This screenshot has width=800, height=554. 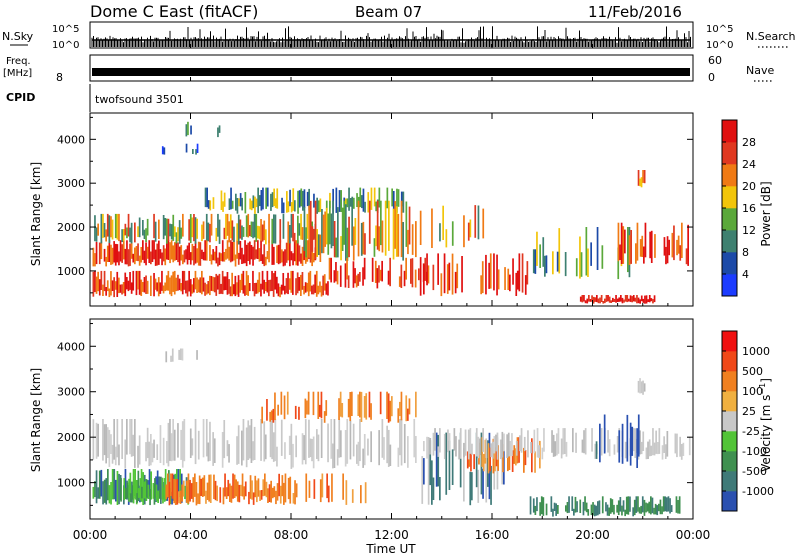 I want to click on nsearch-tick-bottom: 10^0, so click(x=719, y=45).